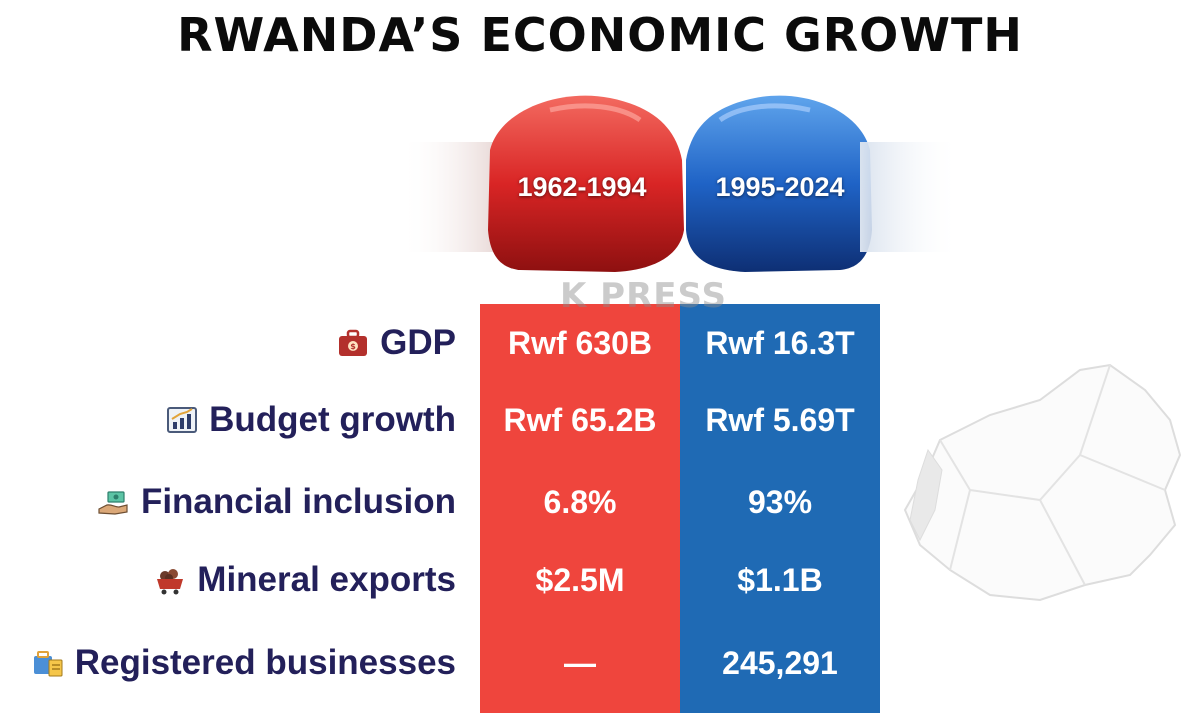 Image resolution: width=1200 pixels, height=713 pixels. I want to click on column-1995-2024, so click(780, 508).